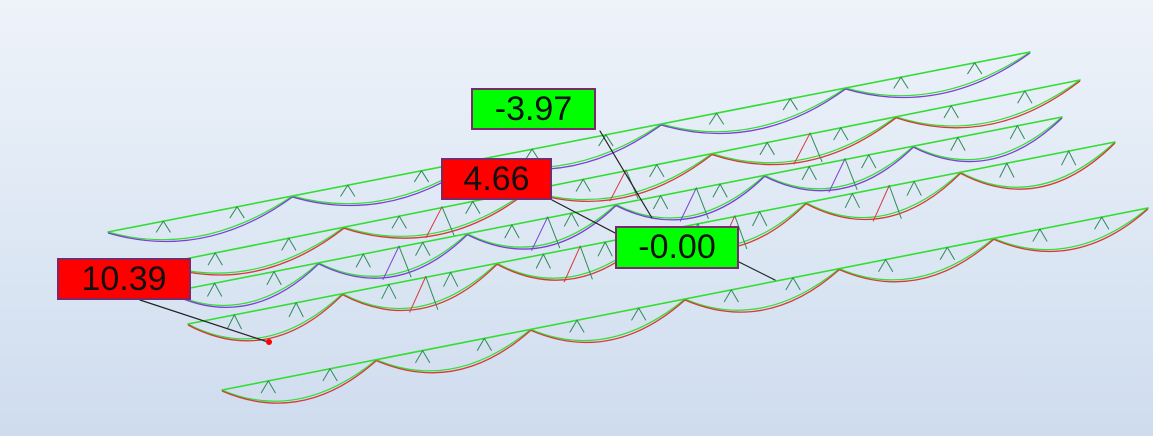 This screenshot has width=1153, height=436. Describe the element at coordinates (533, 109) in the screenshot. I see `result-label-top: -3.97` at that location.